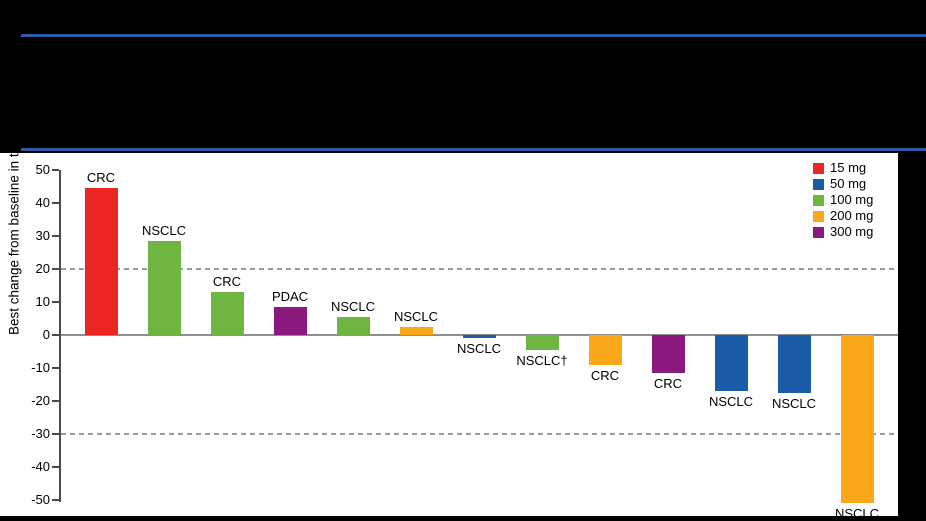  I want to click on bar-10-300mg, so click(668, 354).